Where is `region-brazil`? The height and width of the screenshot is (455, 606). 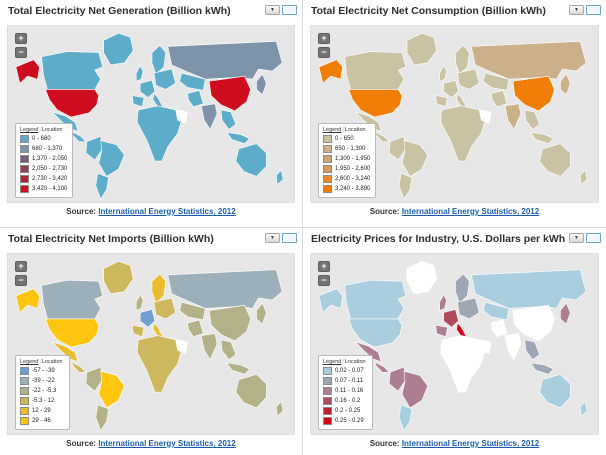
region-brazil is located at coordinates (111, 389).